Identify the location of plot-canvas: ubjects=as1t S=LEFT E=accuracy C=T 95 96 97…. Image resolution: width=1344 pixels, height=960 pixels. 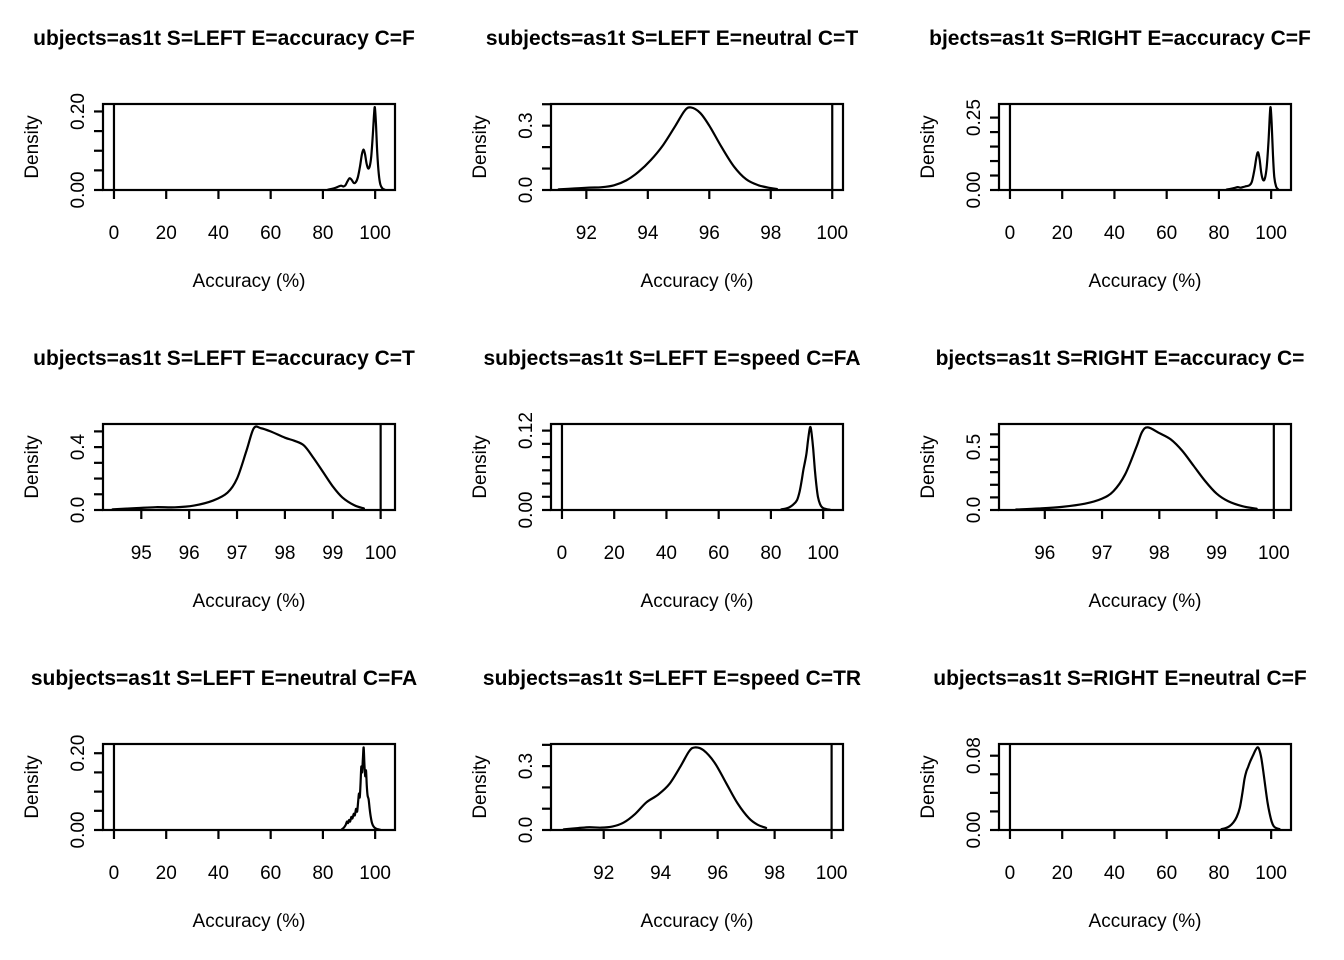
(218, 479).